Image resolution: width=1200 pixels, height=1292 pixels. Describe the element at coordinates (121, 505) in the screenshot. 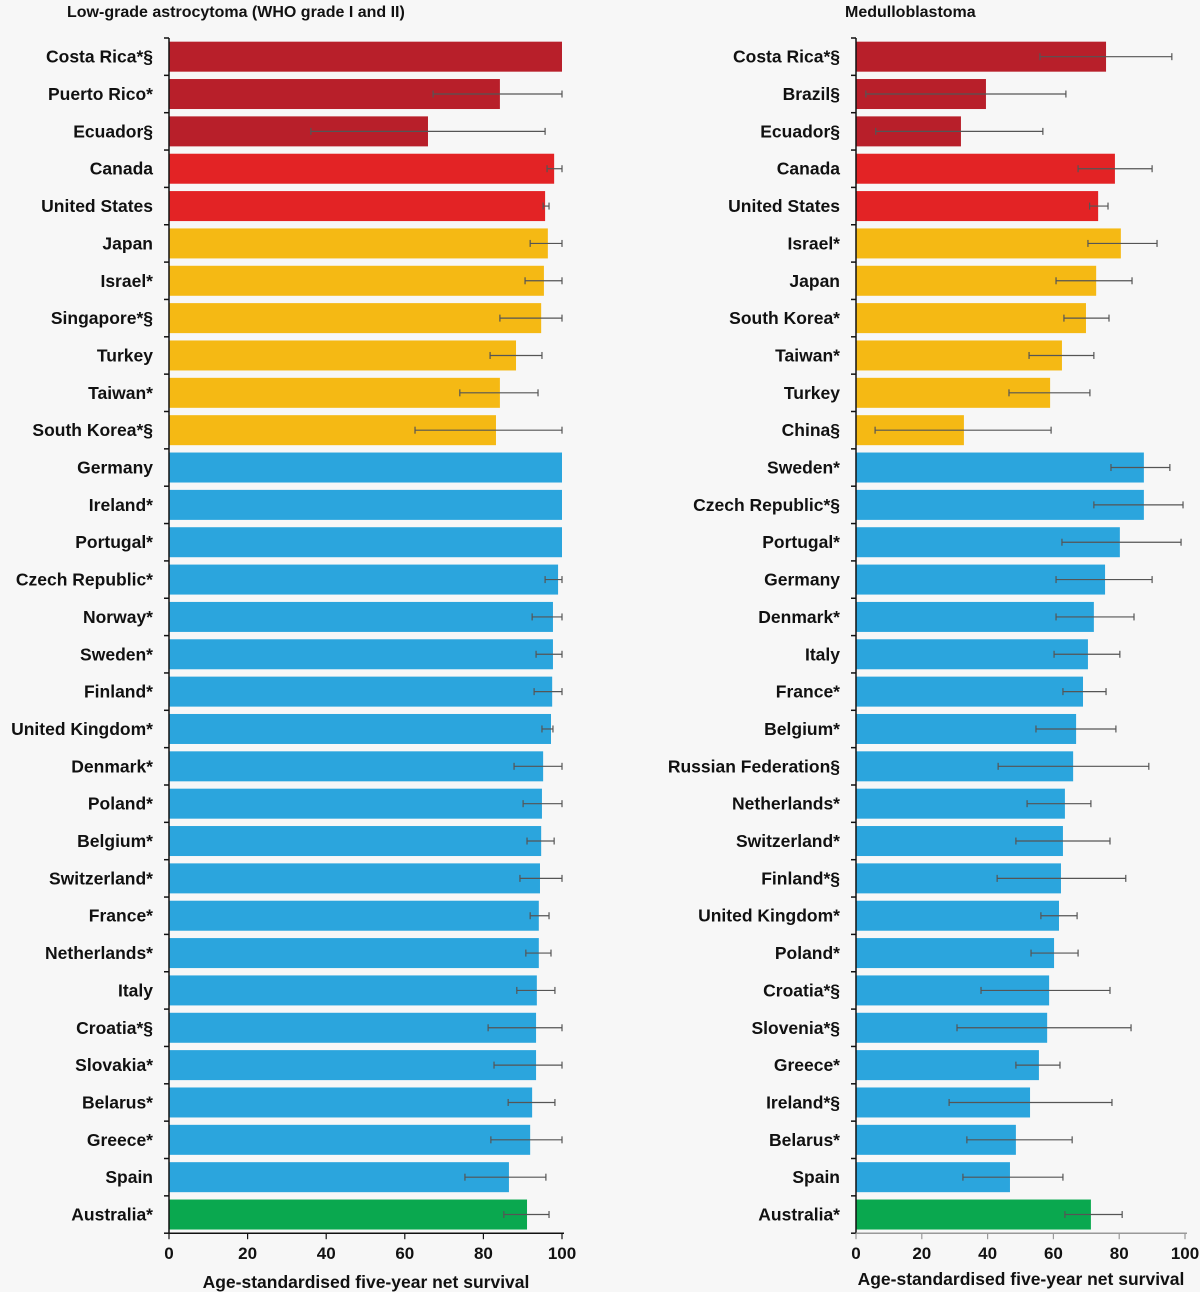

I see `category-label: Ireland*` at that location.